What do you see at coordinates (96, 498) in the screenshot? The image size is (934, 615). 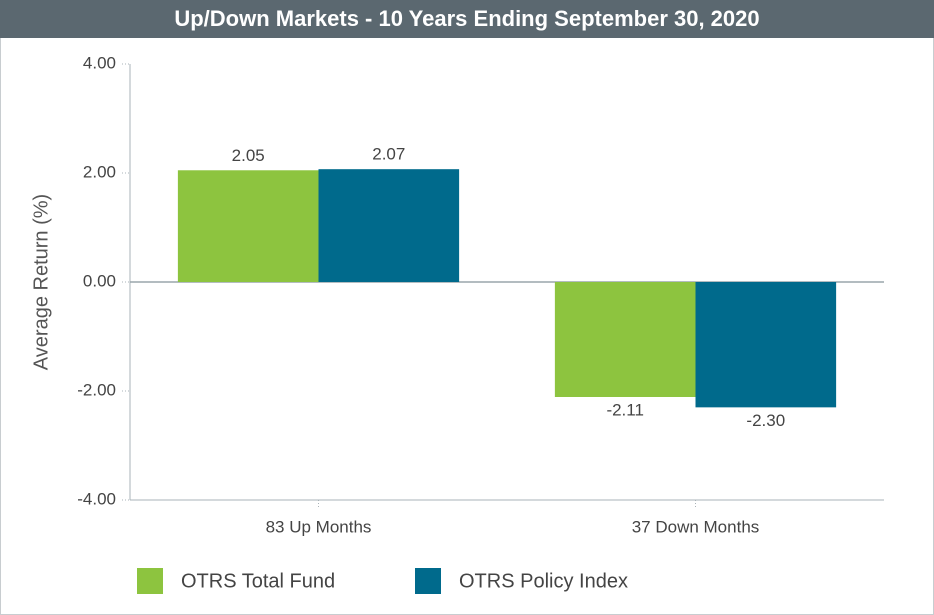 I see `y-tick-label: -4.00` at bounding box center [96, 498].